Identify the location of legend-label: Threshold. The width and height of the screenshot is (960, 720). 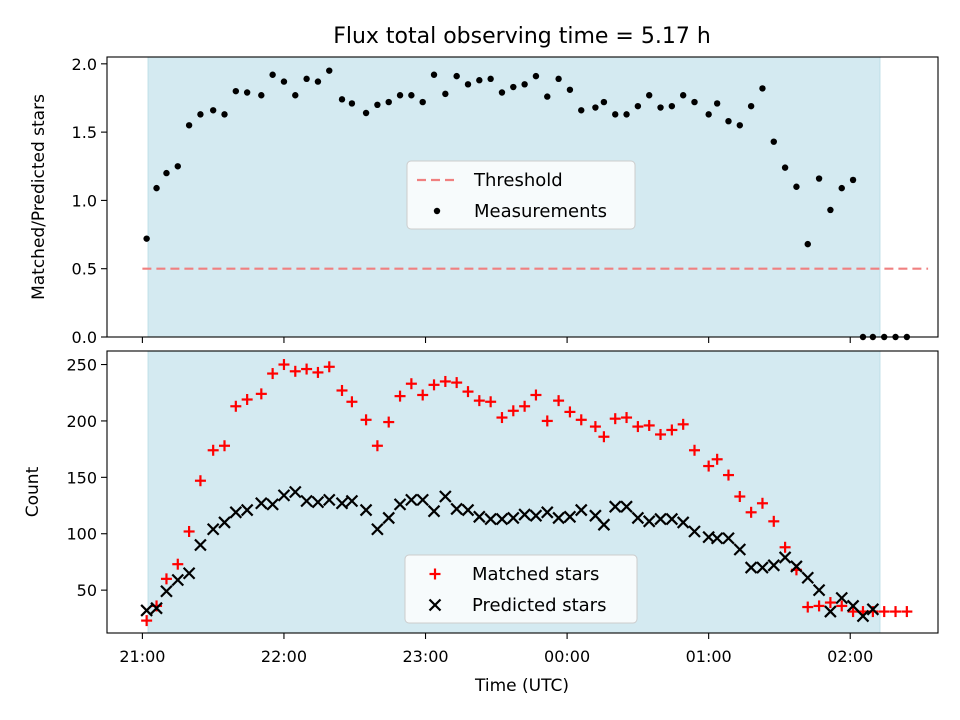
(518, 180).